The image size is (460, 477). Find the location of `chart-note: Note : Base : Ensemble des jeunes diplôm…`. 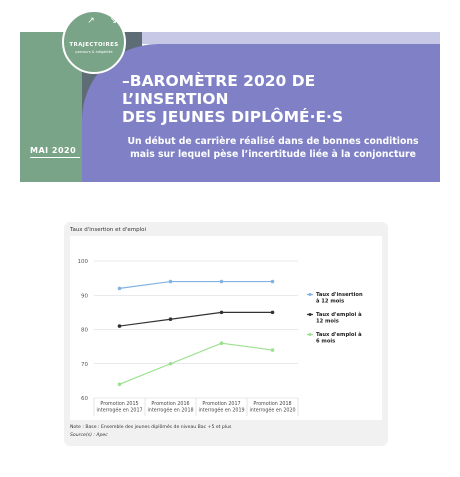

chart-note: Note : Base : Ensemble des jeunes diplôm… is located at coordinates (151, 427).